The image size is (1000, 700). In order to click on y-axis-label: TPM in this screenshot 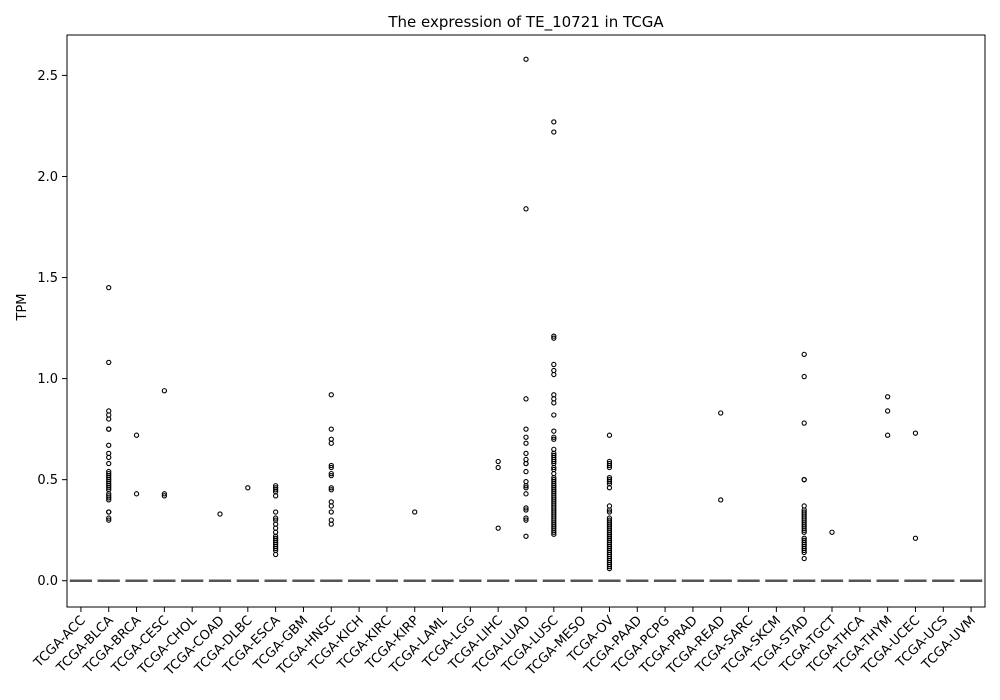, I will do `click(22, 308)`.